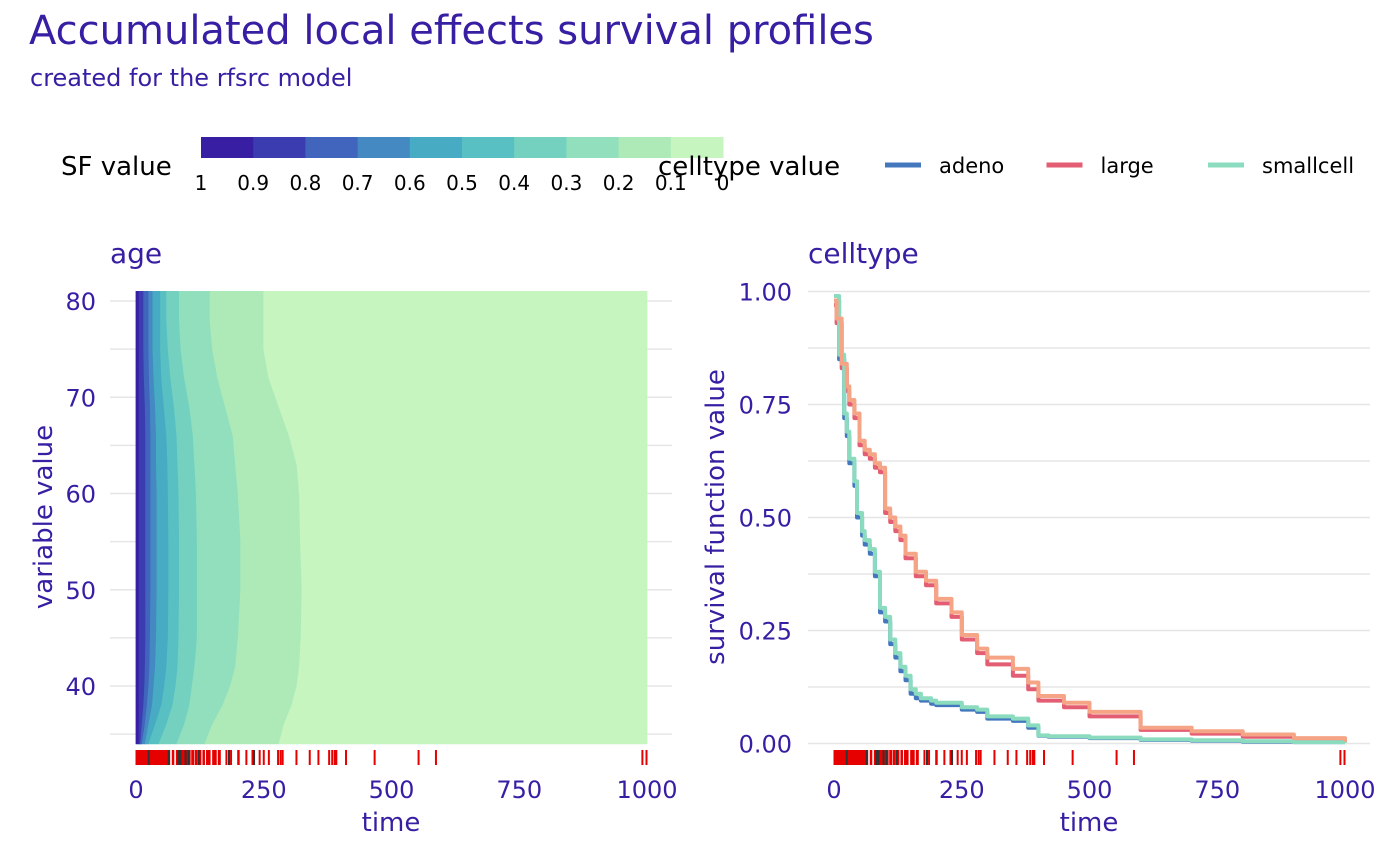  I want to click on celltype-legend-entries: adenolargesmallcellsquamous, so click(1119, 166).